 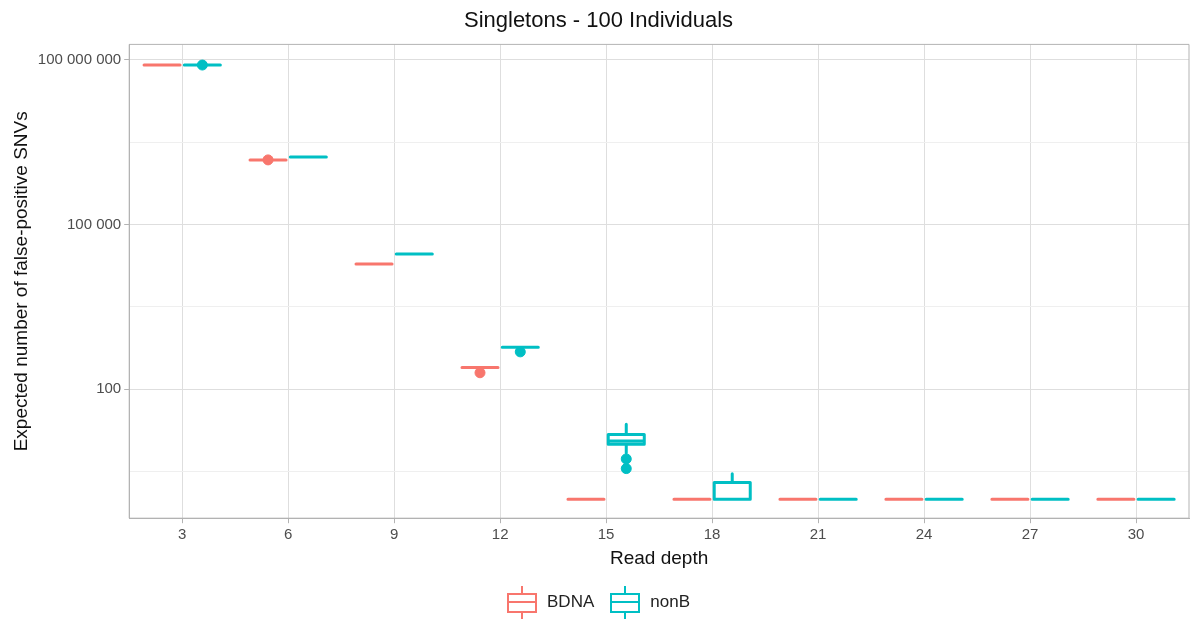 I want to click on x-tick-label: 15, so click(x=606, y=534).